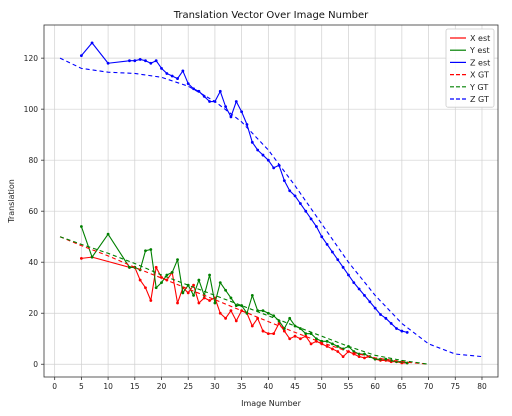 Image resolution: width=512 pixels, height=416 pixels. What do you see at coordinates (269, 386) in the screenshot?
I see `x-tick-label: 40` at bounding box center [269, 386].